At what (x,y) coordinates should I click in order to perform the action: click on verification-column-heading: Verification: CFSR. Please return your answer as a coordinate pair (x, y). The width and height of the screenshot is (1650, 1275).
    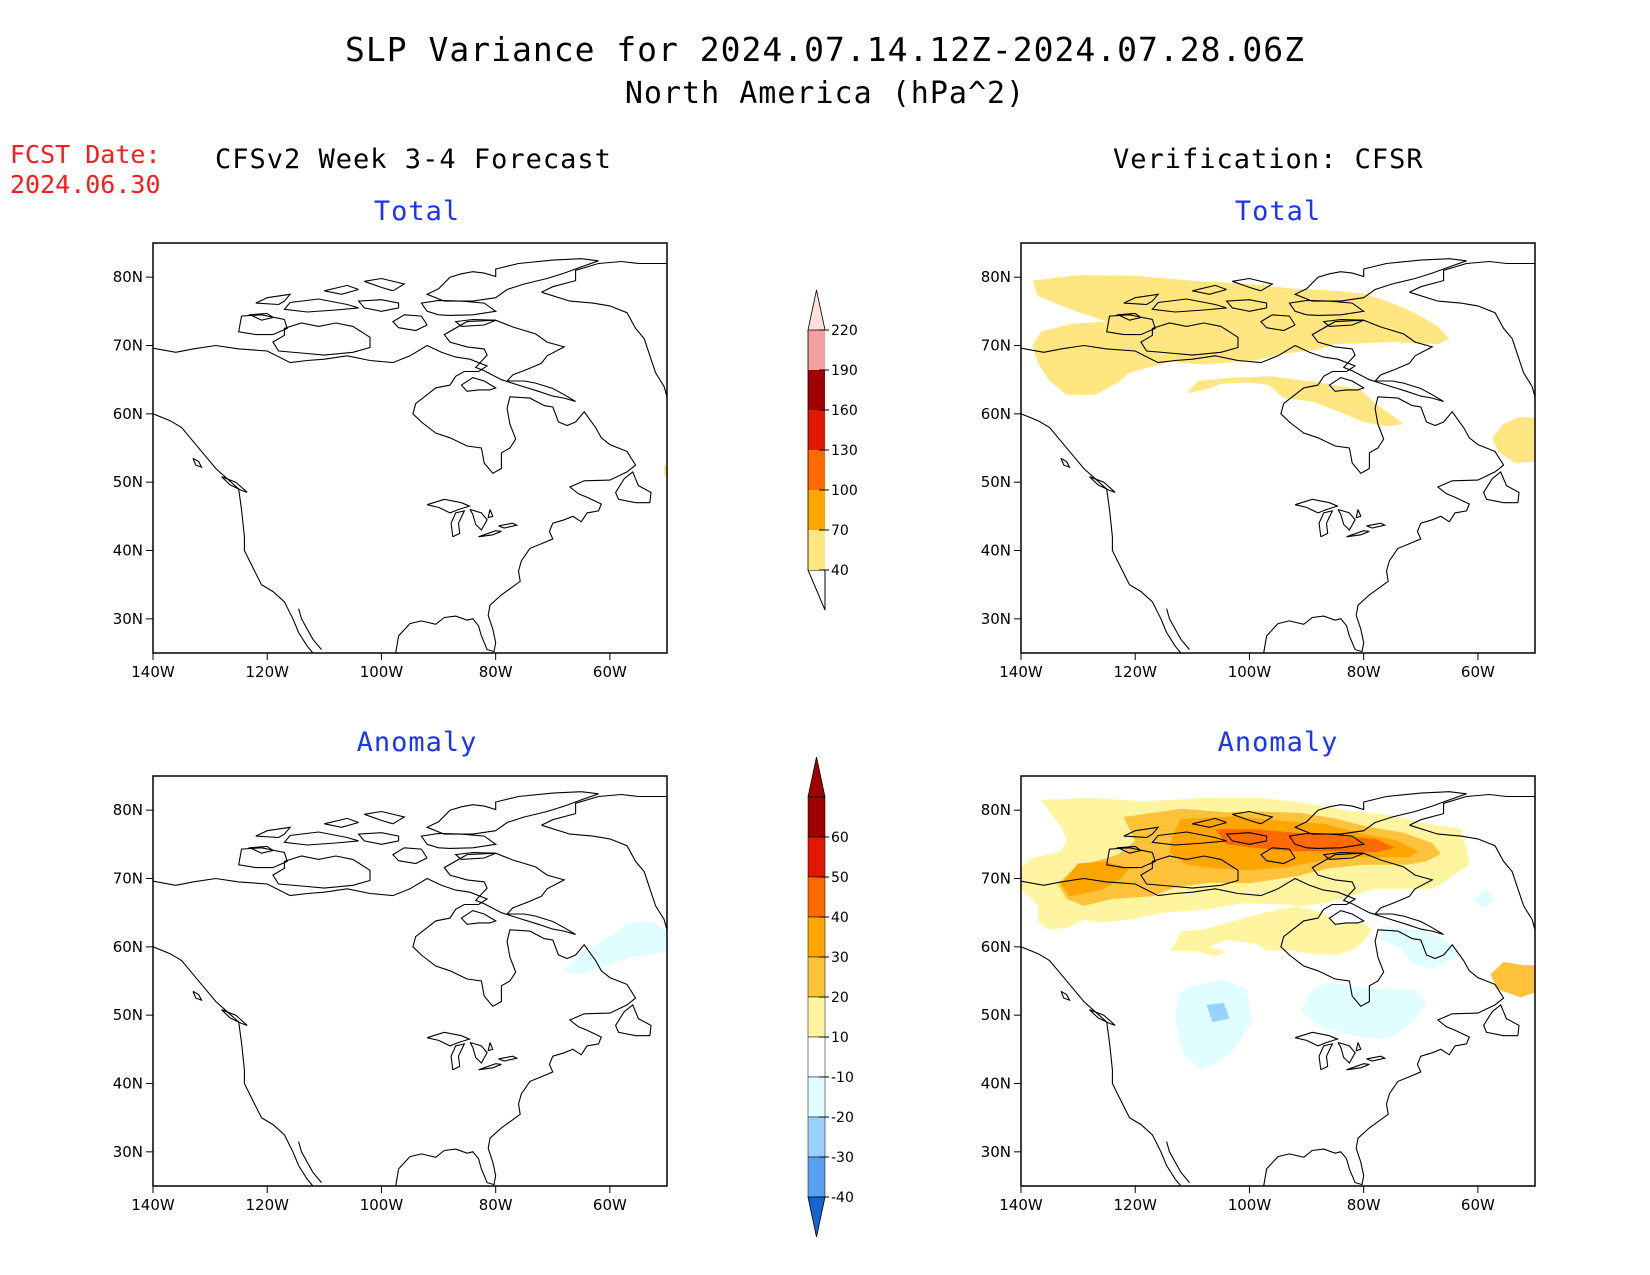
    Looking at the image, I should click on (1268, 159).